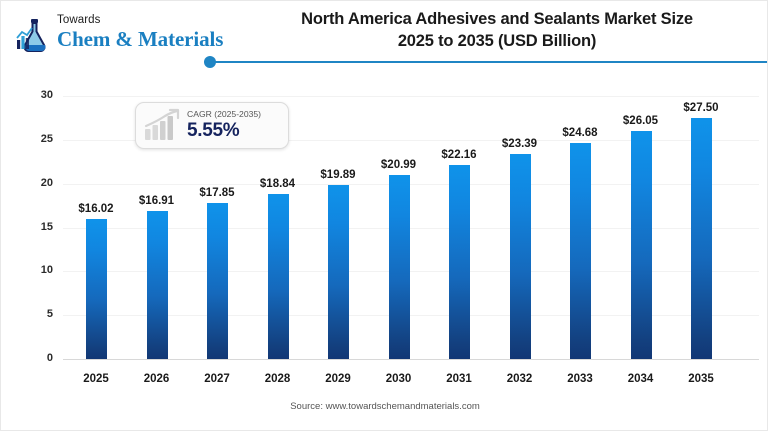 The height and width of the screenshot is (431, 768). Describe the element at coordinates (277, 379) in the screenshot. I see `x-axis-tick-label: 2028` at that location.